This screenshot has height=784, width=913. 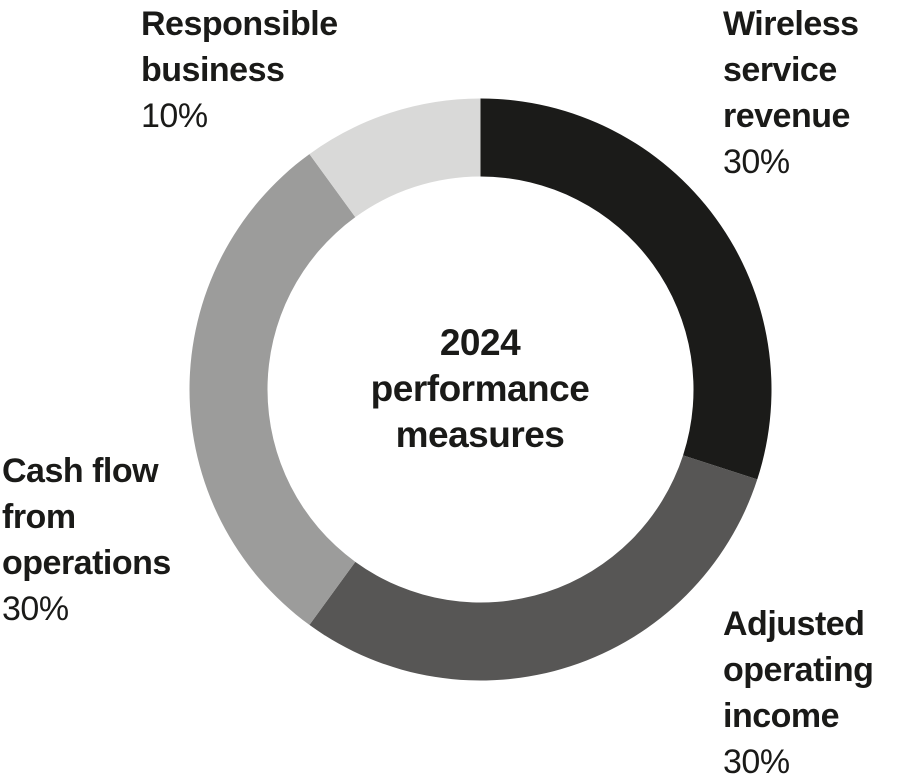 I want to click on center-label-line: performance, so click(x=480, y=388).